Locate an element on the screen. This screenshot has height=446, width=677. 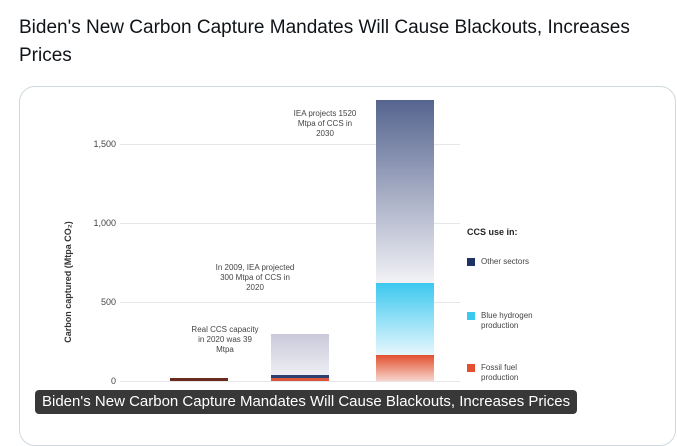
annotation-2030: IEA projects 1520 Mtpa of CCS in 2030 is located at coordinates (325, 123).